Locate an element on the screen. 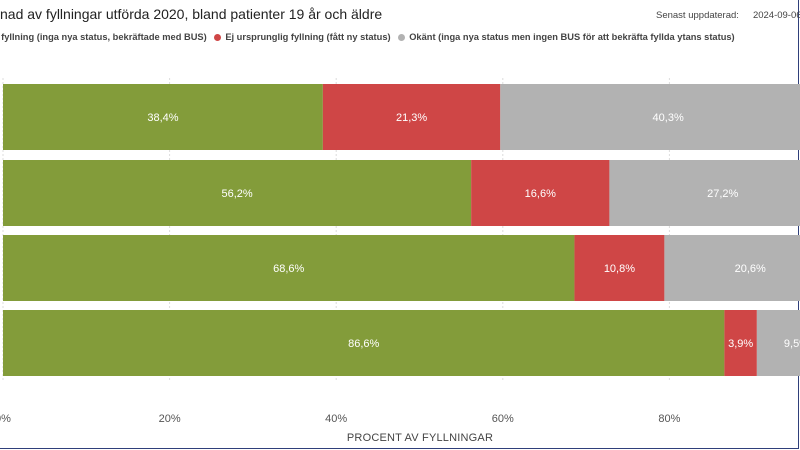 This screenshot has height=450, width=800. data-label: 3,9% is located at coordinates (740, 344).